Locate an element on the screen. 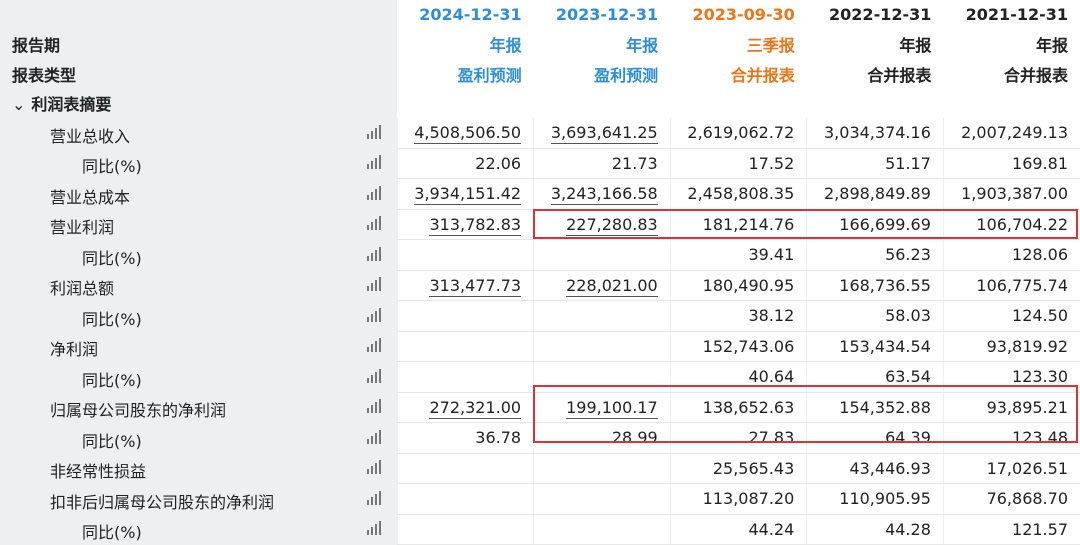 The image size is (1080, 545). value-text: 199,100.17 is located at coordinates (612, 408).